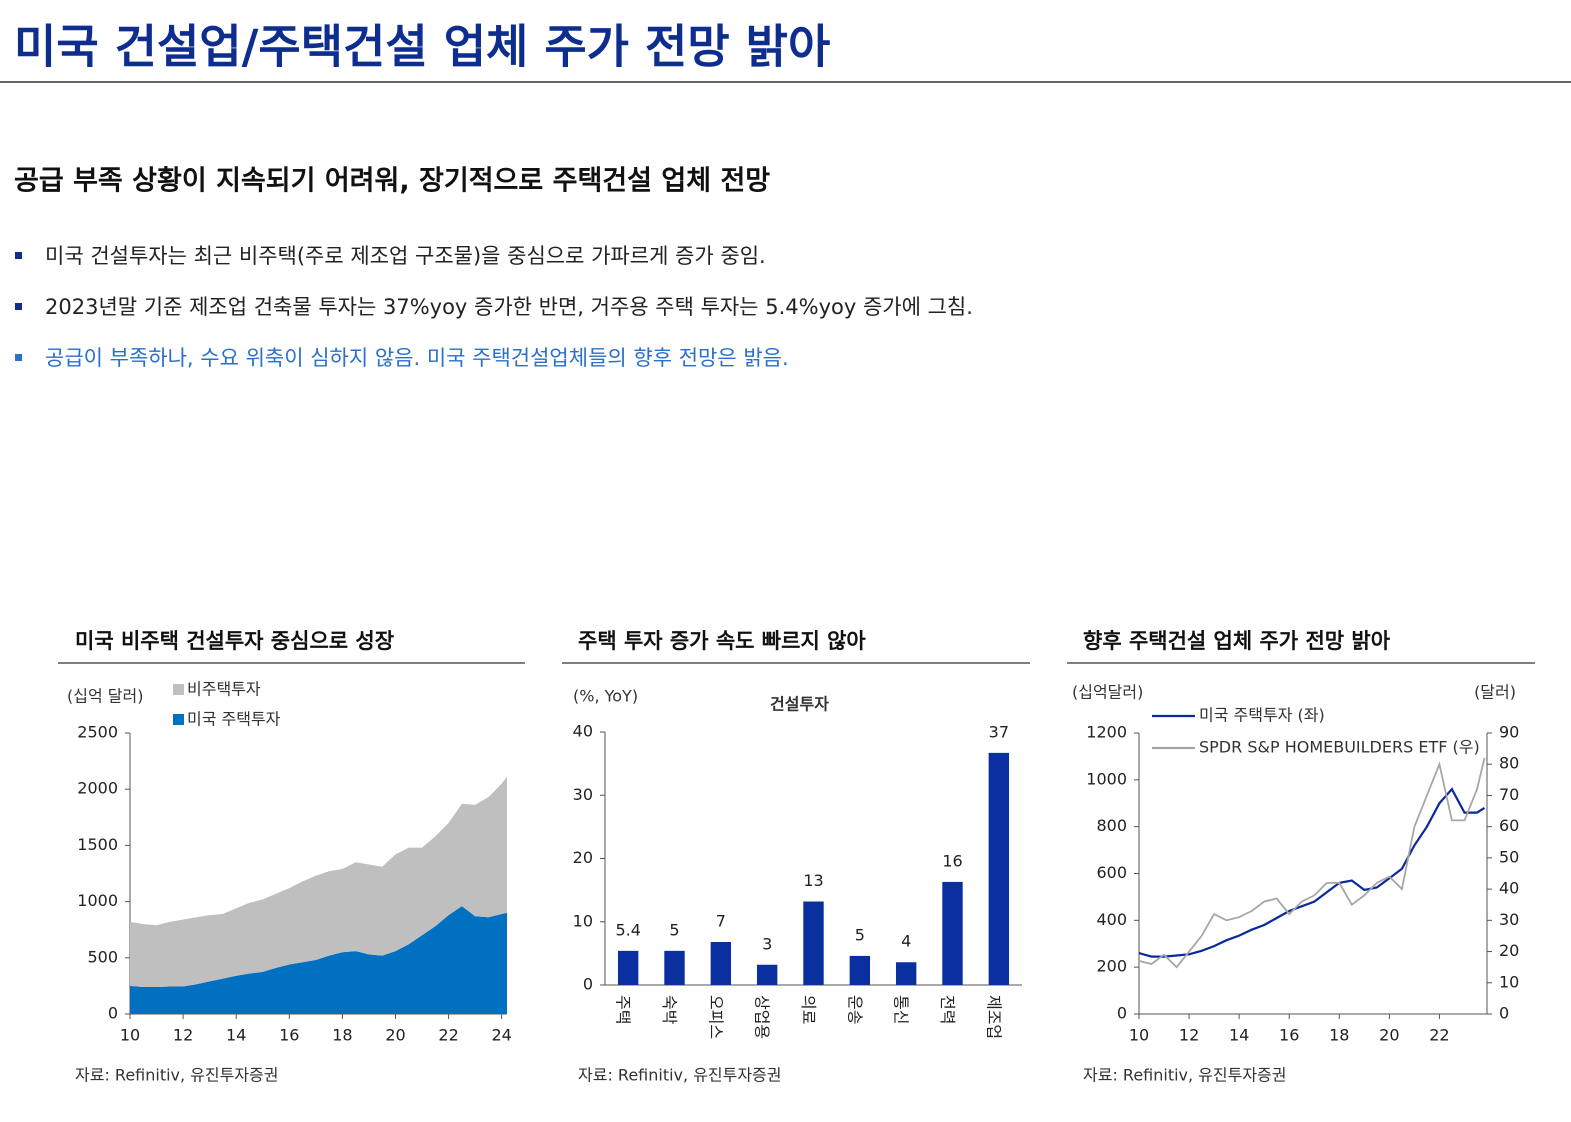  Describe the element at coordinates (669, 1010) in the screenshot. I see `x-tick-label: 숙박` at that location.